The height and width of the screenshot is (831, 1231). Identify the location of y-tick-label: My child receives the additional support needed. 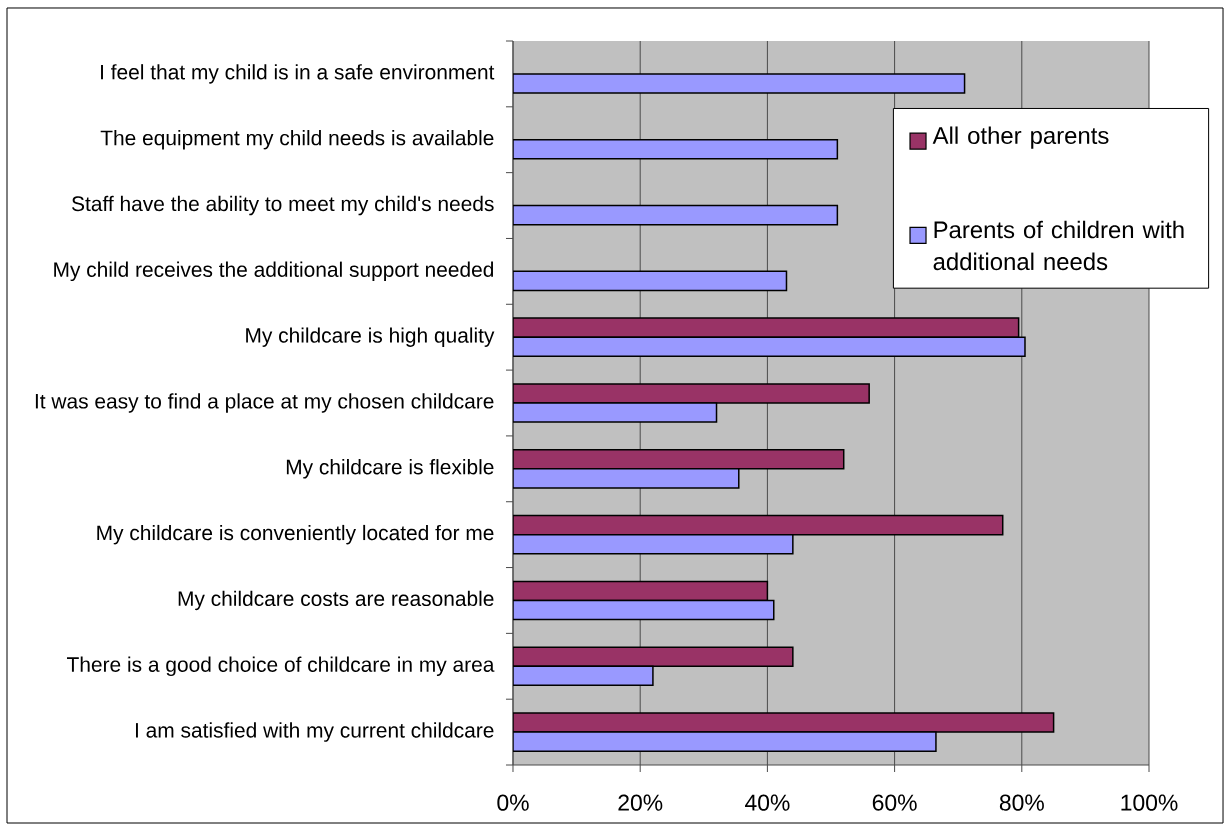
(274, 271).